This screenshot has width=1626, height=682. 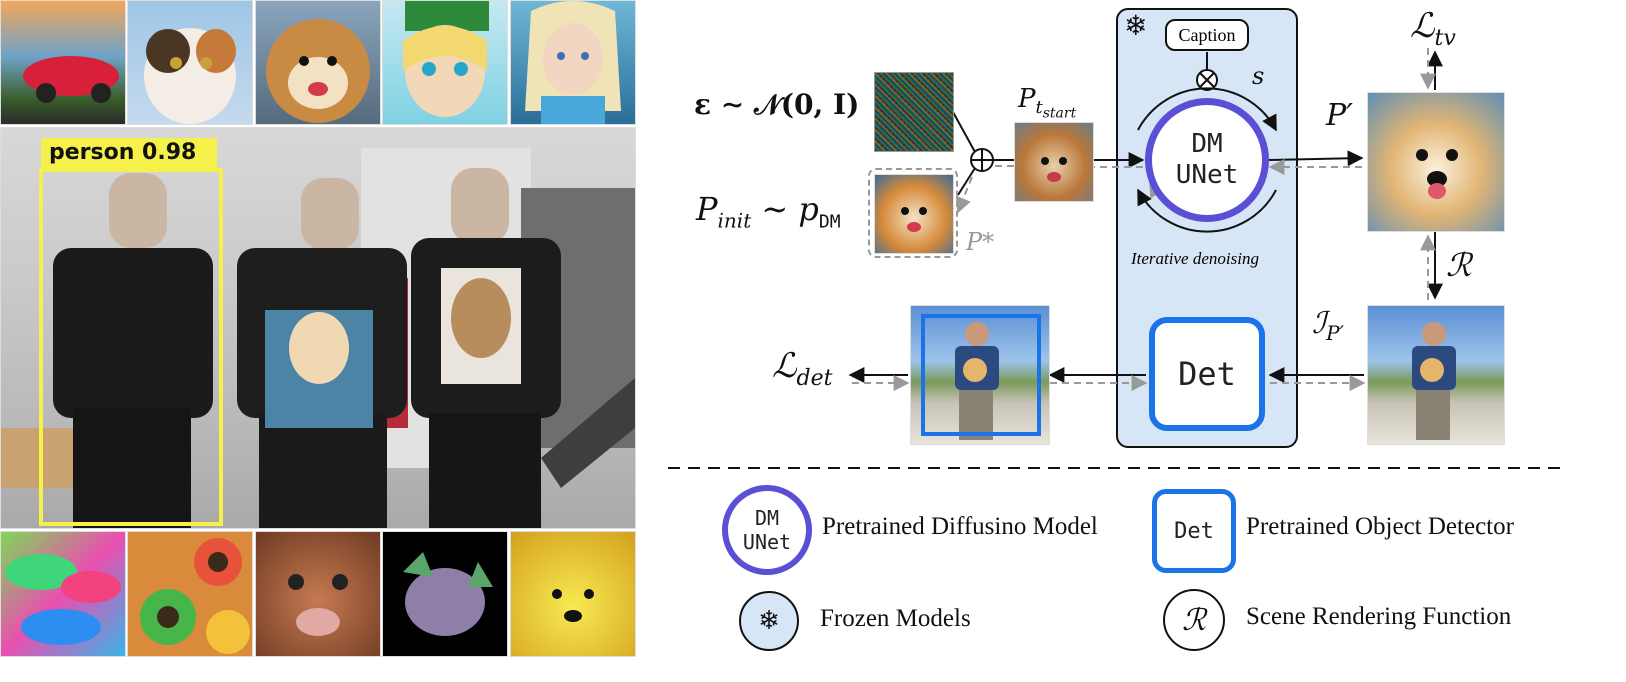 I want to click on tstart-patch-image, so click(x=1054, y=162).